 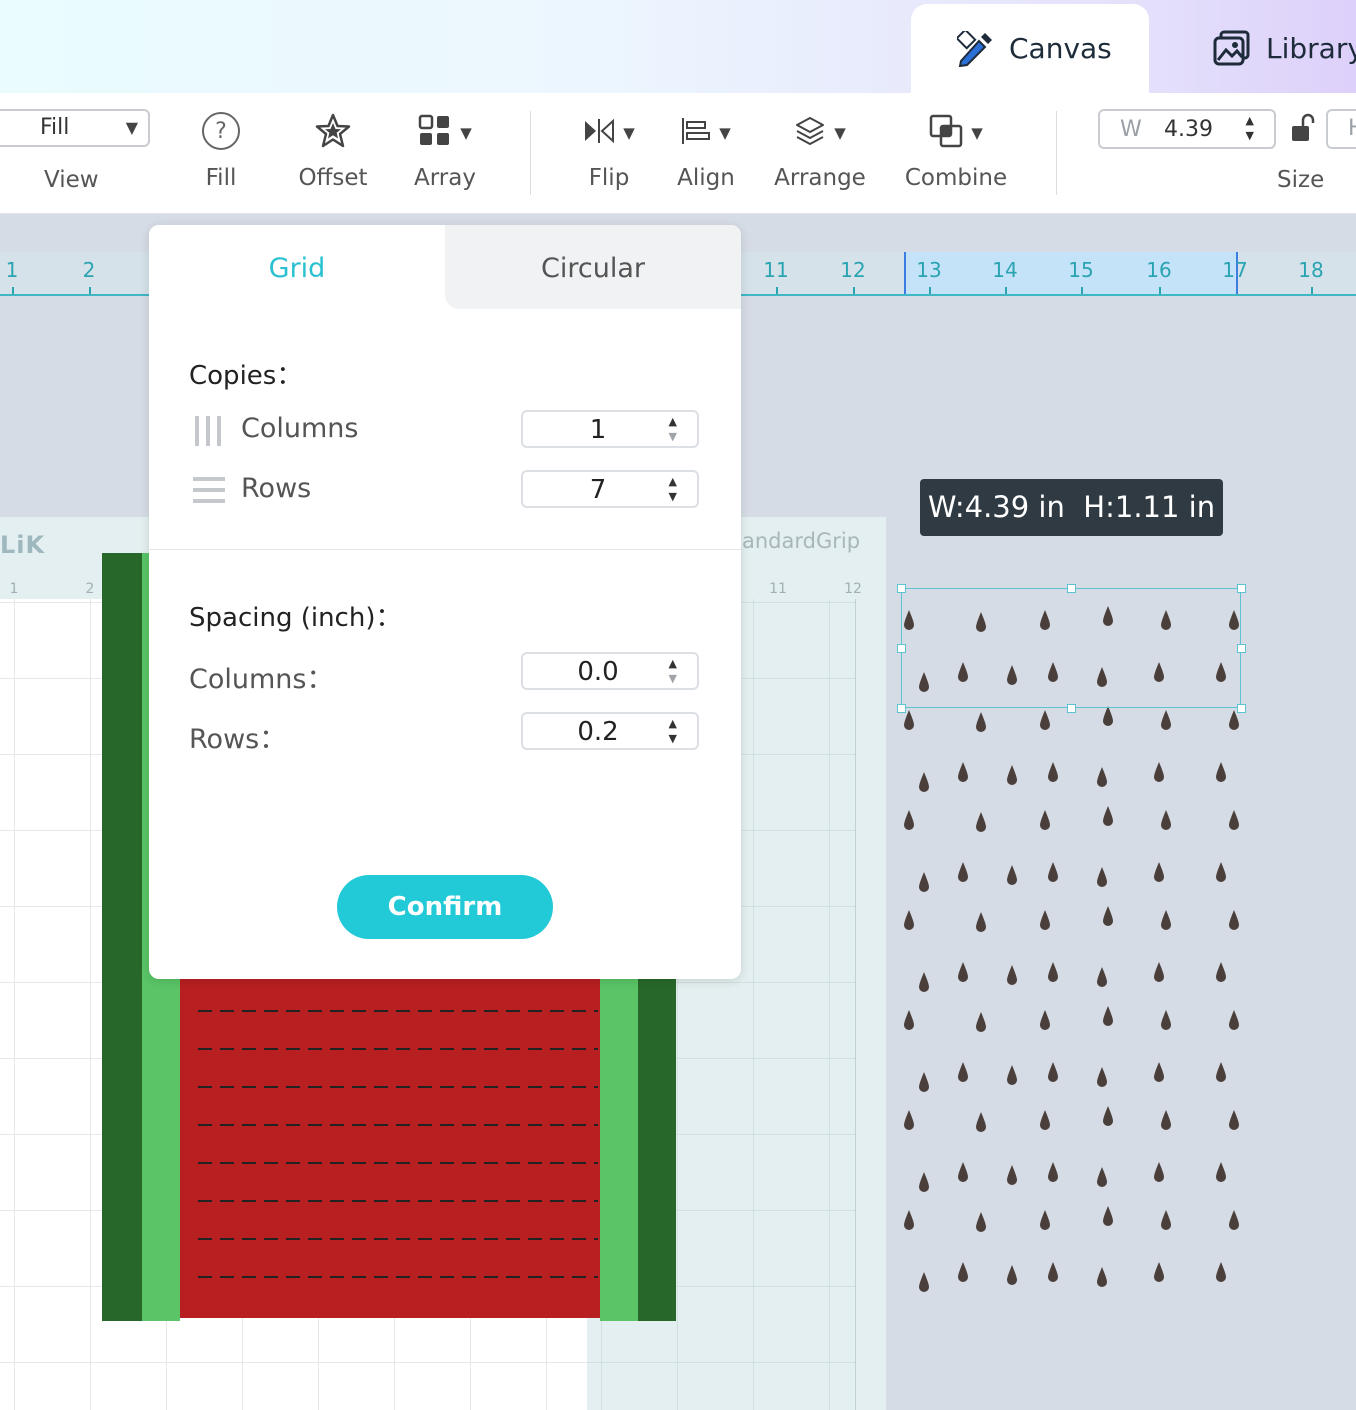 I want to click on spacing-rows-input: 0.2 ▲ ▼, so click(x=610, y=731).